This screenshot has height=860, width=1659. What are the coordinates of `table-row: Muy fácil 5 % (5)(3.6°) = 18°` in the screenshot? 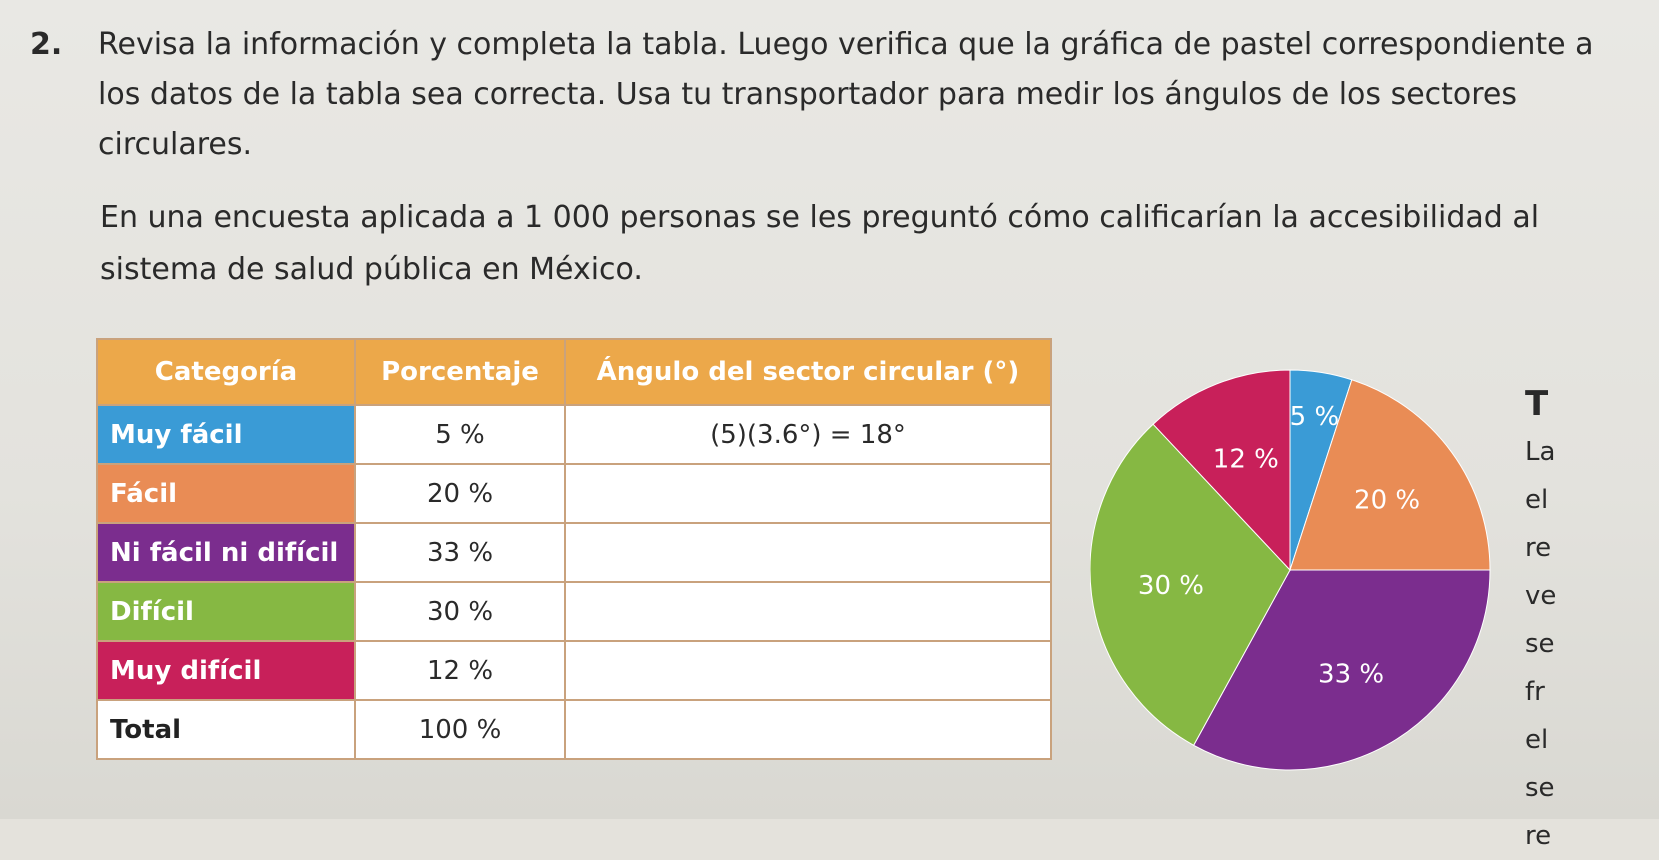 It's located at (574, 434).